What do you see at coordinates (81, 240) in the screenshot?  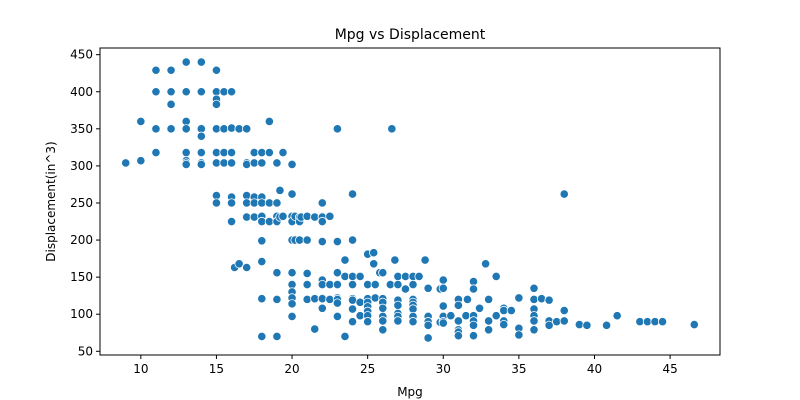 I see `y-tick-label: 200` at bounding box center [81, 240].